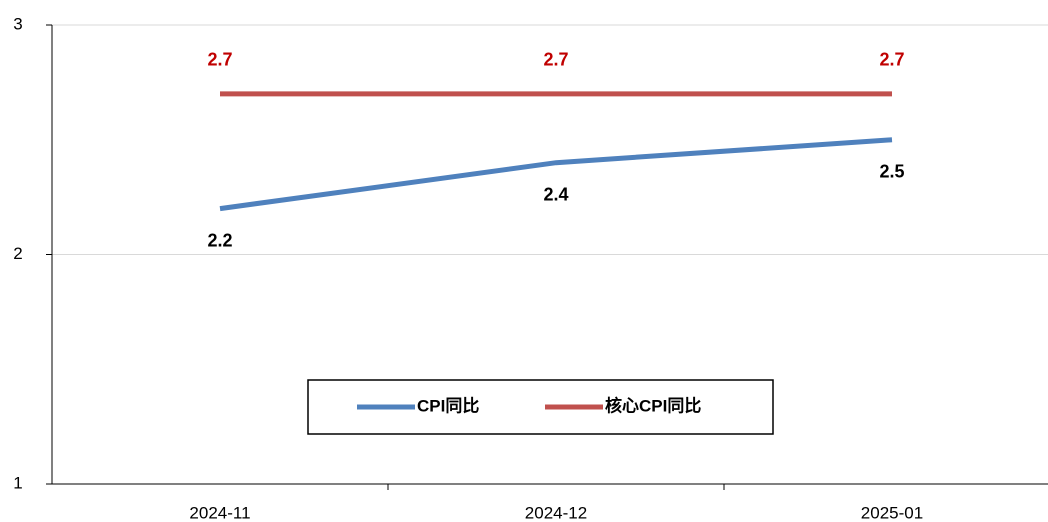 The width and height of the screenshot is (1048, 522). Describe the element at coordinates (653, 405) in the screenshot. I see `legend-label: 核心CPI同比` at that location.